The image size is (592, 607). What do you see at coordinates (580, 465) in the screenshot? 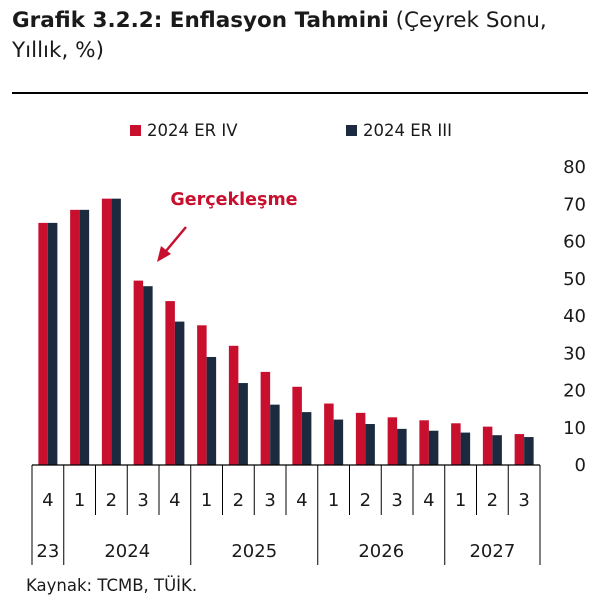
I see `y-tick-label: 0` at bounding box center [580, 465].